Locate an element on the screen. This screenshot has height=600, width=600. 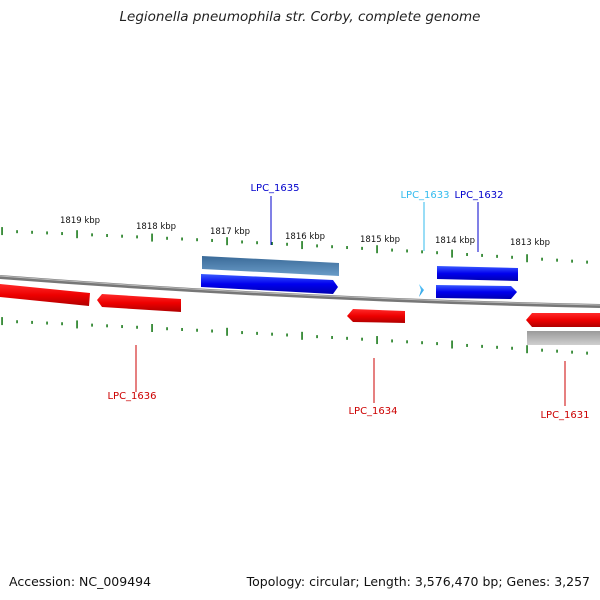
cds-arrow-lpc1631 is located at coordinates (563, 320).